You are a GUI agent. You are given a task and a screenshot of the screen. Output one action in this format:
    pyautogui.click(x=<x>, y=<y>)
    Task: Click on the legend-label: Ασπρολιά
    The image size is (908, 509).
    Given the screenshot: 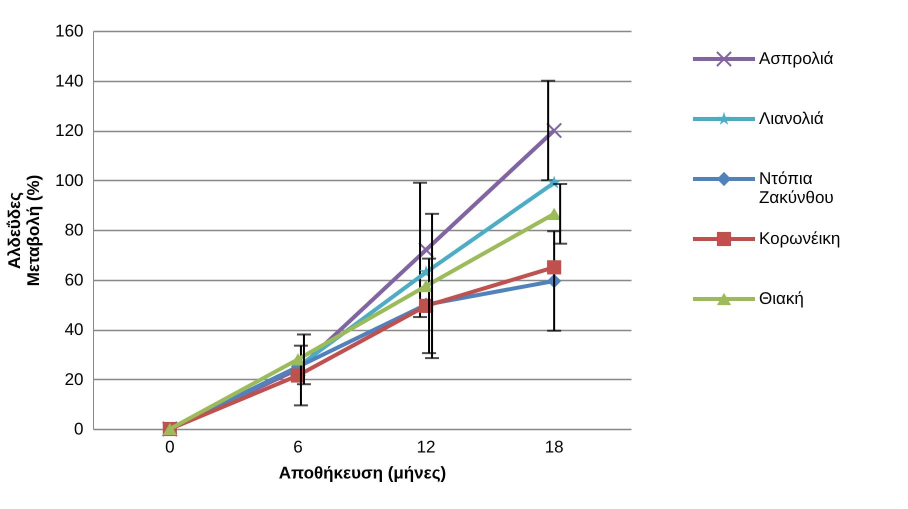 What is the action you would take?
    pyautogui.click(x=796, y=58)
    